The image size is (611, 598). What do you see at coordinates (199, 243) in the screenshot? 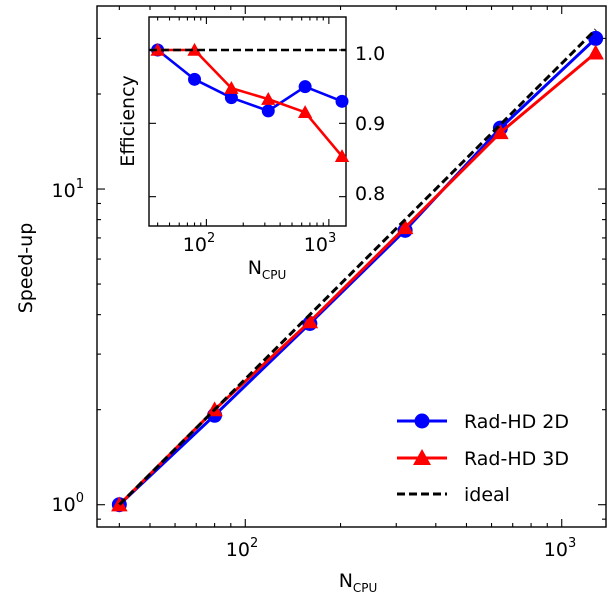
I see `inset-x-tick-label: 10²` at bounding box center [199, 243].